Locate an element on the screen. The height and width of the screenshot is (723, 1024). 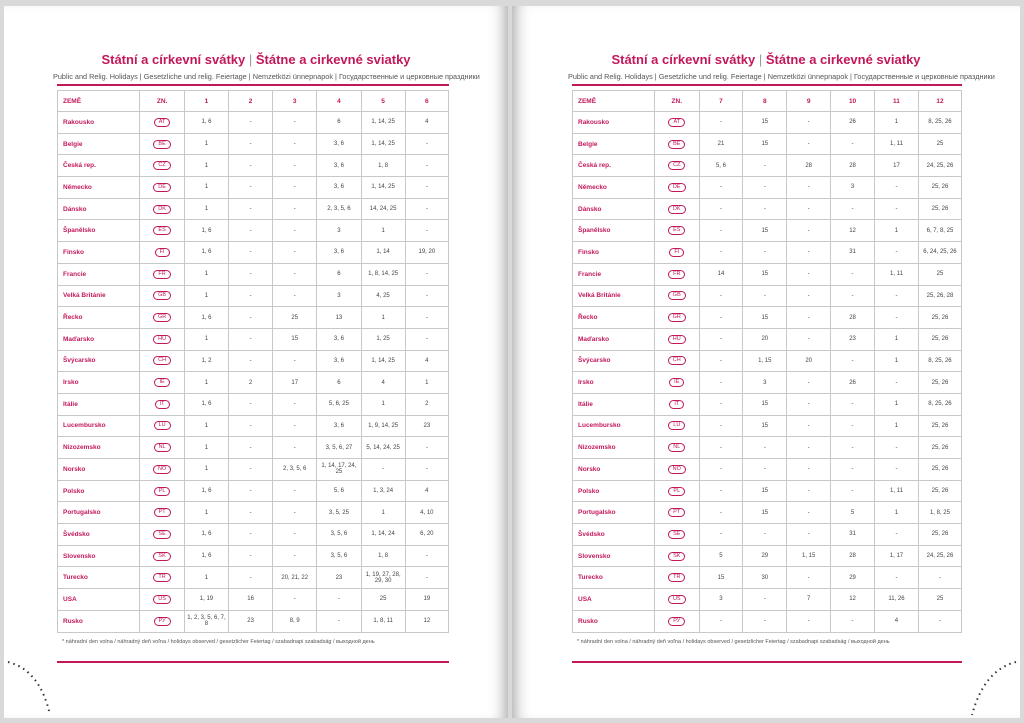
country: Nizozemsko is located at coordinates (613, 447).